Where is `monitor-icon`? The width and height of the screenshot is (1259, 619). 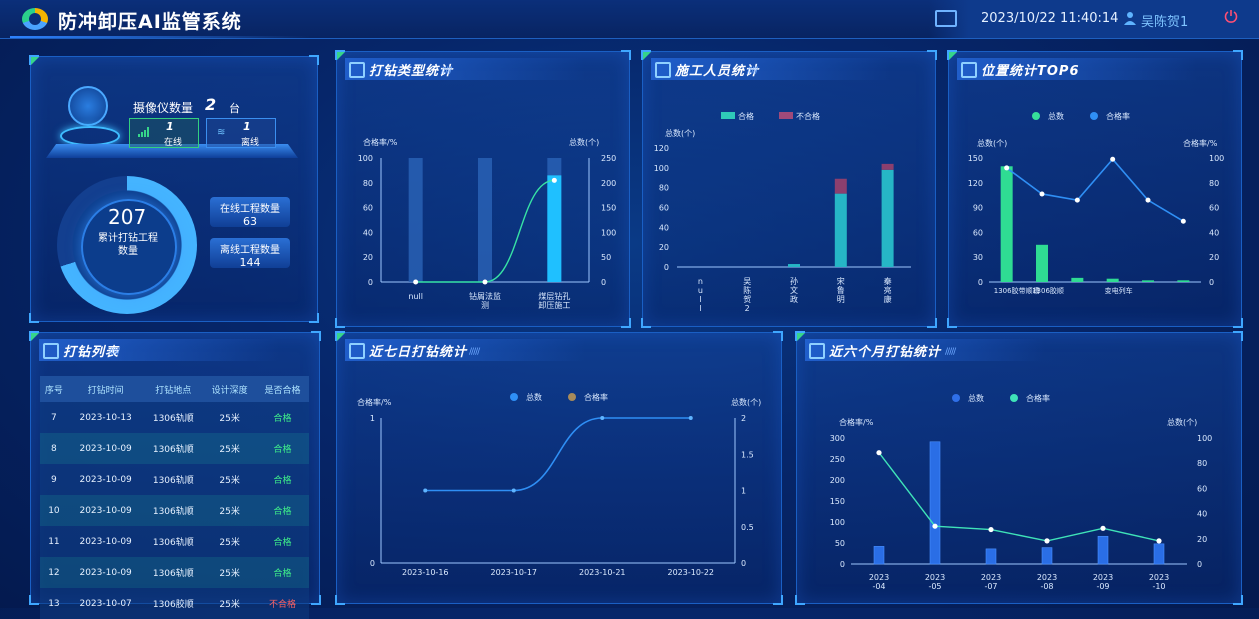 monitor-icon is located at coordinates (946, 18).